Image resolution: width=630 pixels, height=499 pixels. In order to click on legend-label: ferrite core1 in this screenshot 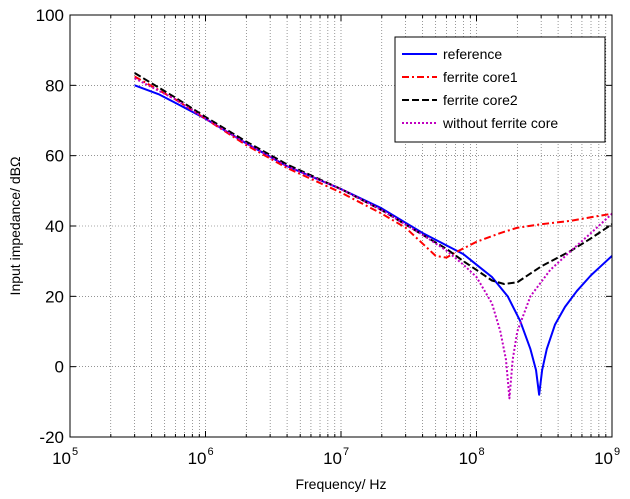, I will do `click(480, 77)`.